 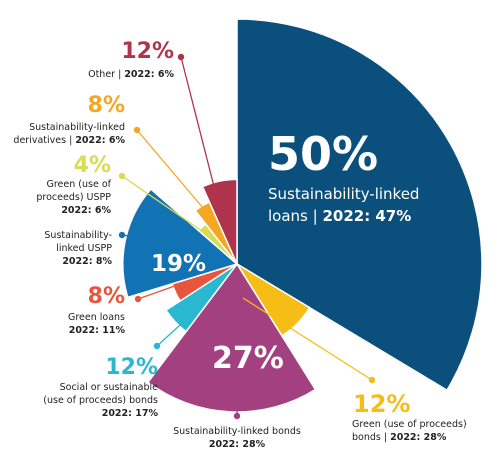 I want to click on slice-social-sustainable-bonds, so click(x=201, y=298).